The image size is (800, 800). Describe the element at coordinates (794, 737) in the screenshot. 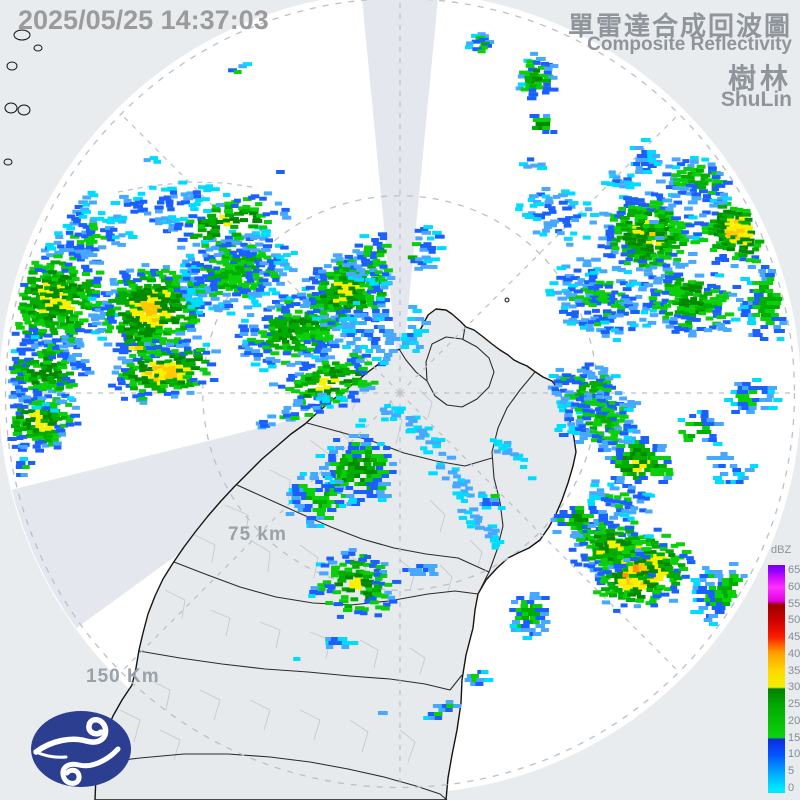

I see `colorbar-tick: 15` at that location.